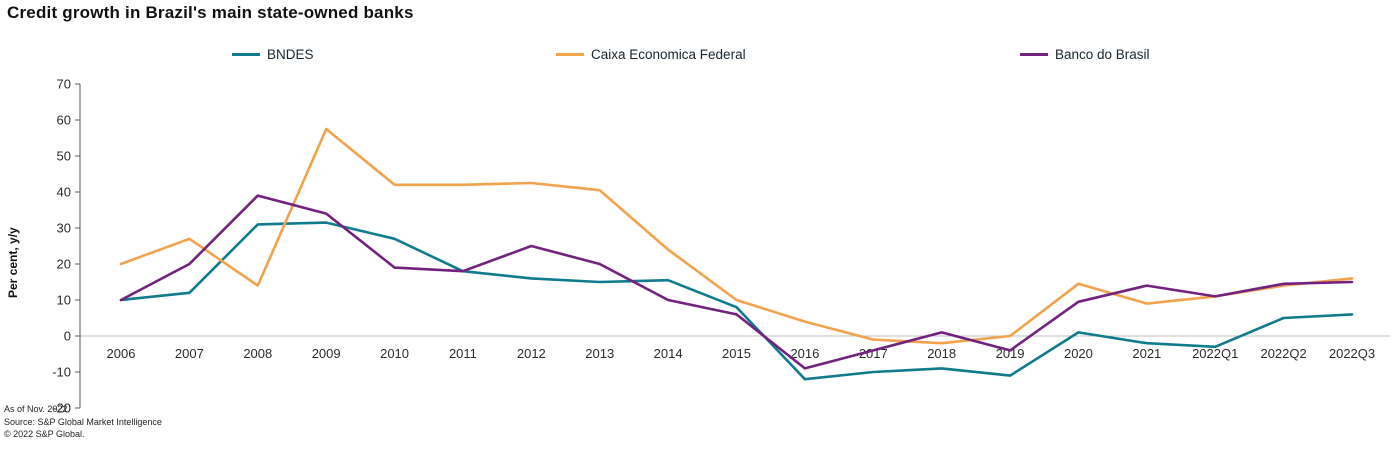 This screenshot has height=457, width=1396. I want to click on y-axis-tick-label: 70, so click(64, 84).